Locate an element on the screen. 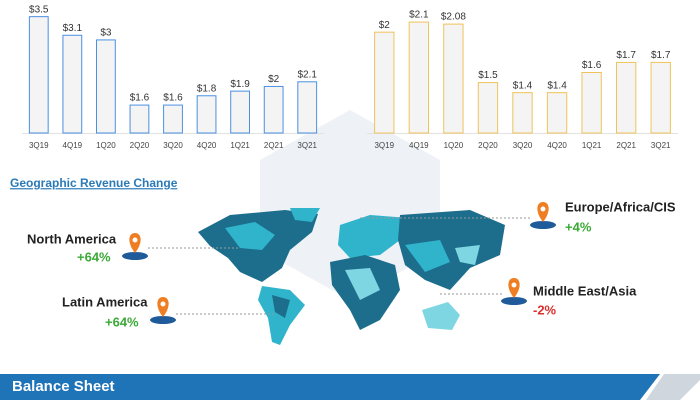 The width and height of the screenshot is (700, 400). section-title: Geographic Revenue Change is located at coordinates (94, 183).